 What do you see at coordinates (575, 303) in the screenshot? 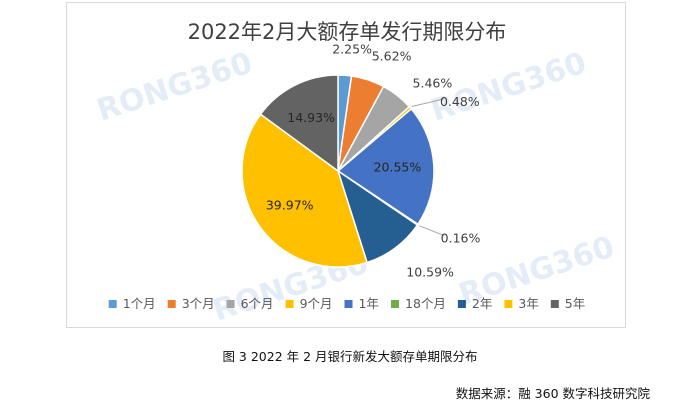
I see `legend-label: 5年` at bounding box center [575, 303].